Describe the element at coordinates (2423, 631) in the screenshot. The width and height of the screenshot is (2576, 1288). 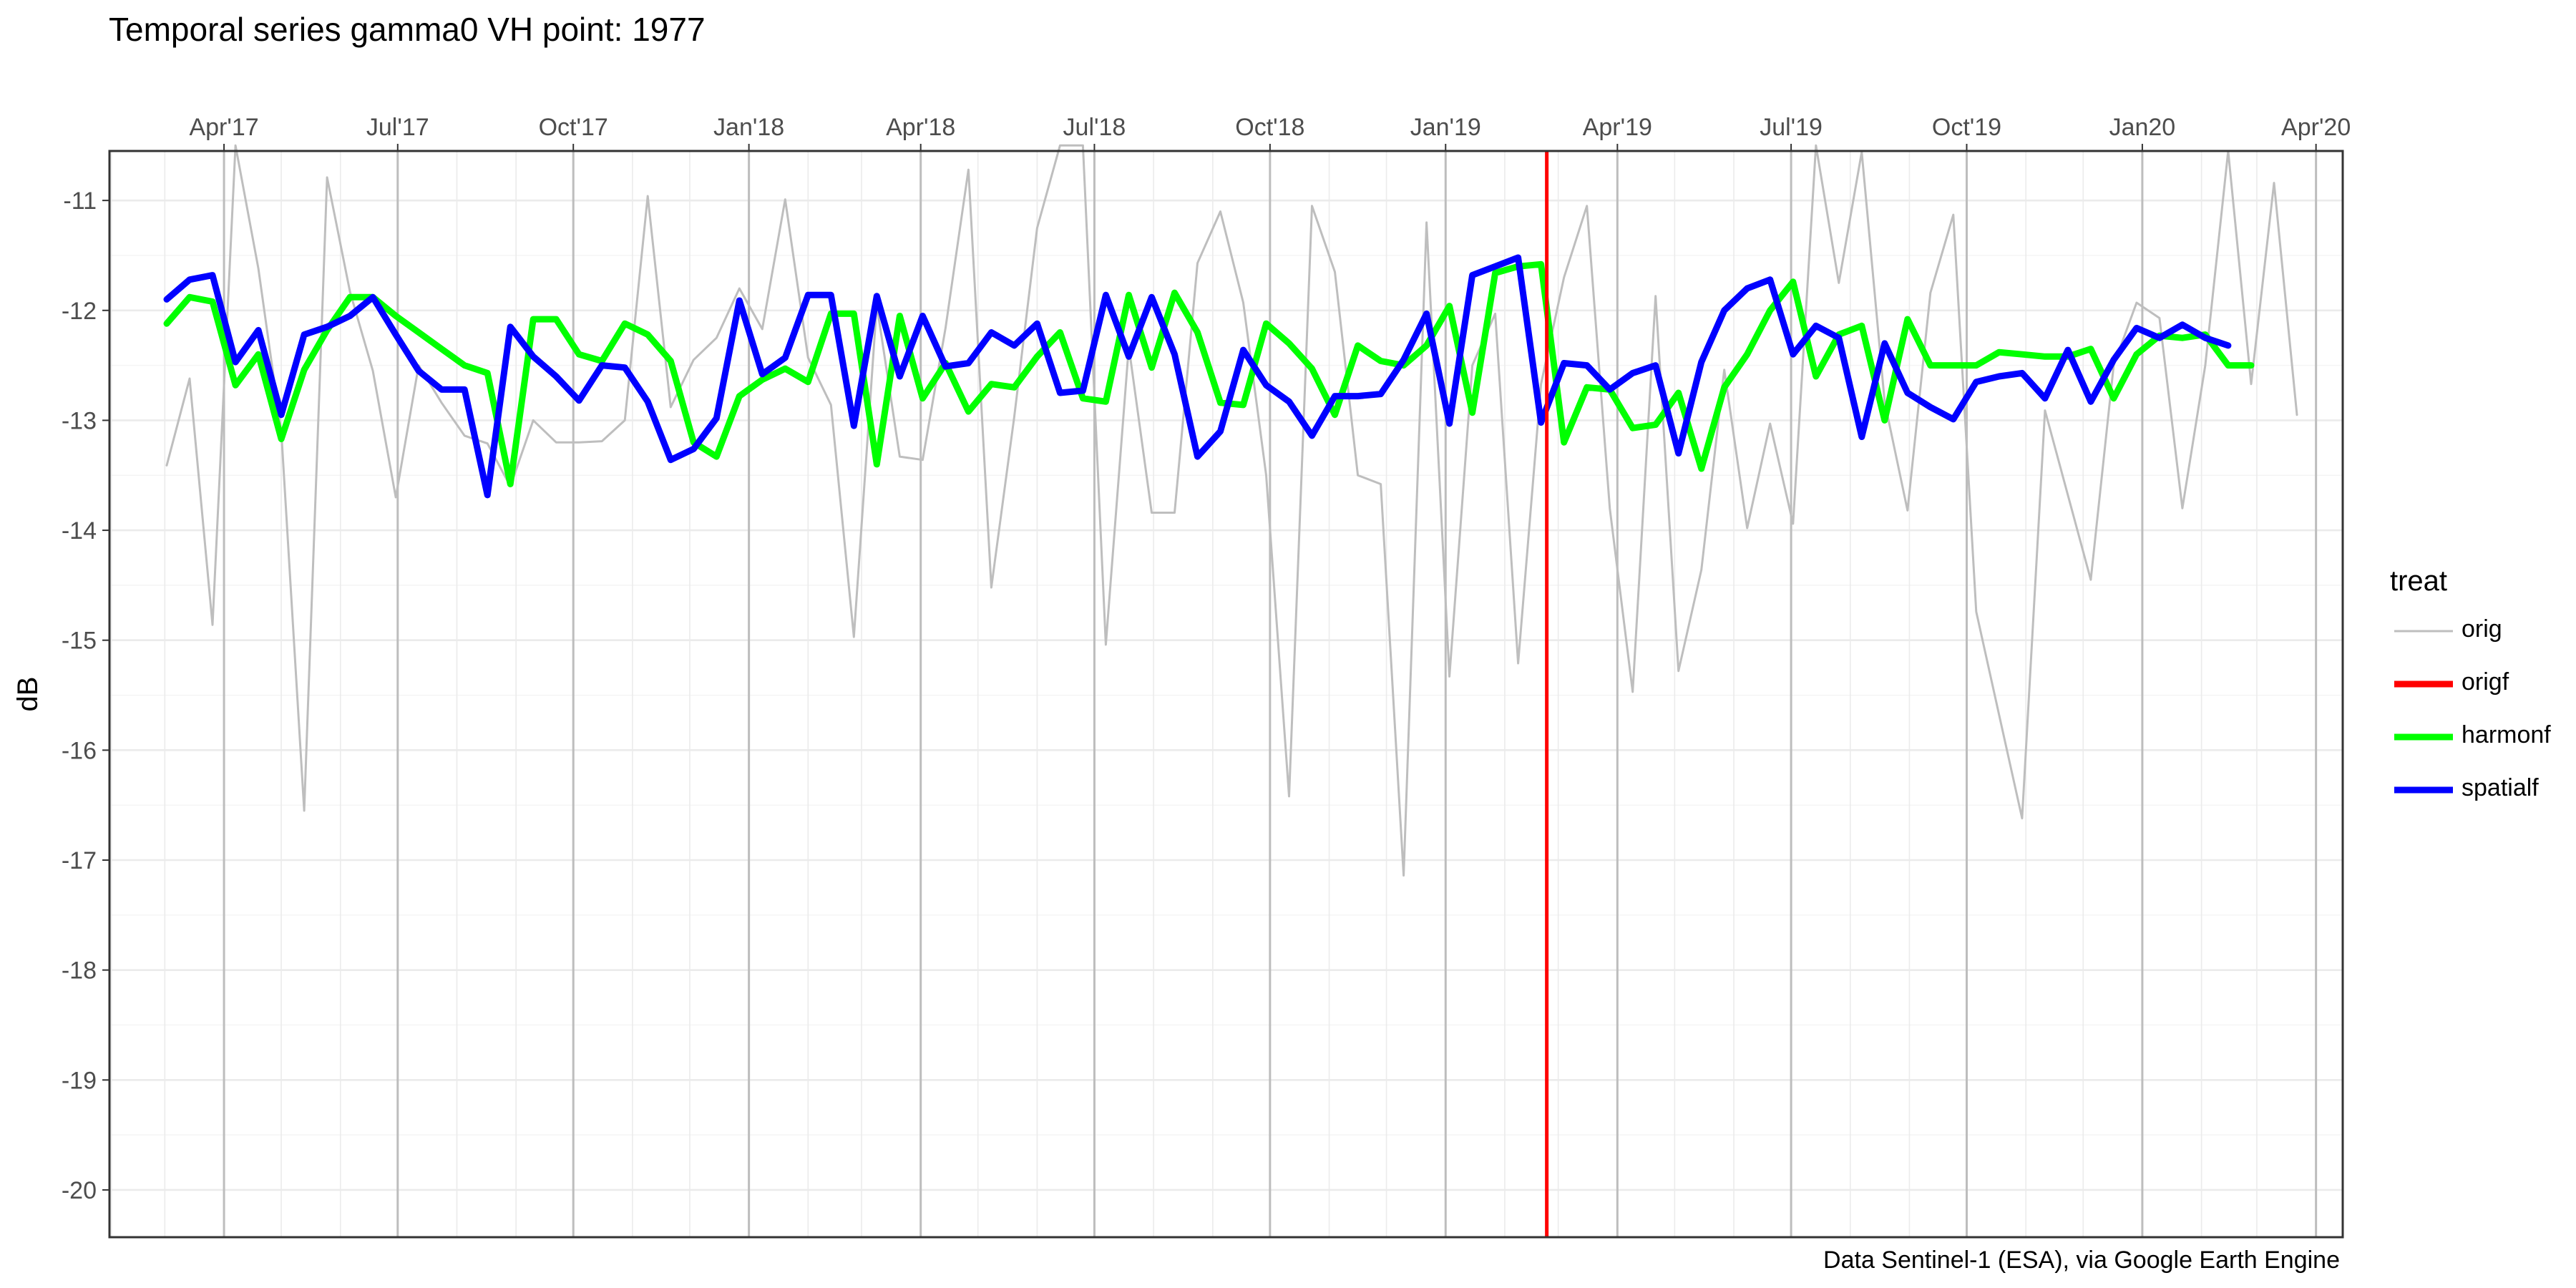
I see `legend-key-orig` at that location.